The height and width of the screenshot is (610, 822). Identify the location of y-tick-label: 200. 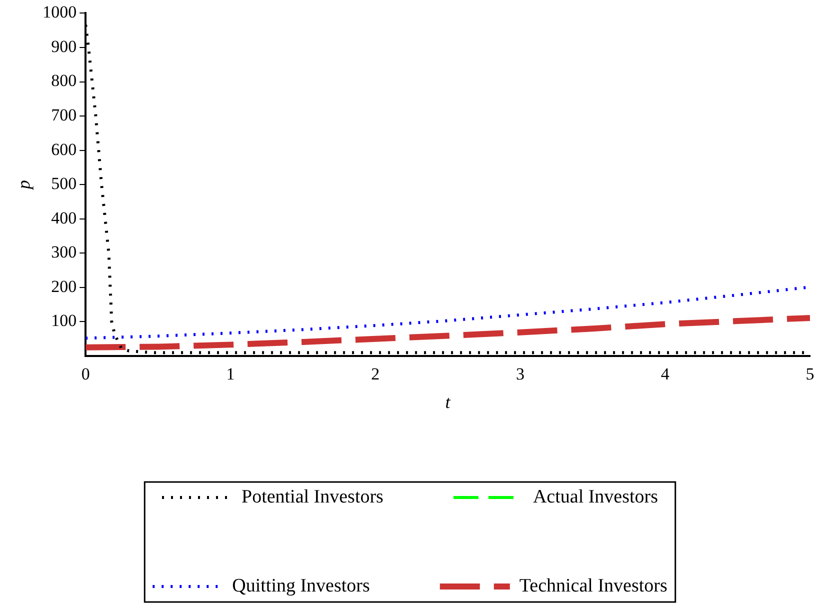
(64, 286).